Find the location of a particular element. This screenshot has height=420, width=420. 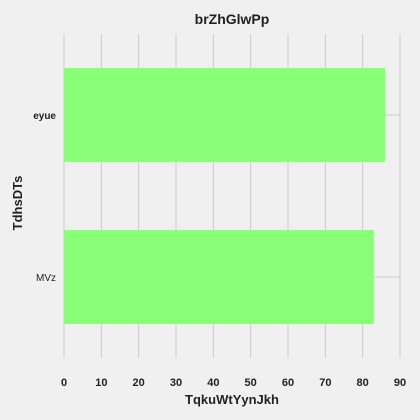

x-tick-labels: 0 10 20 30 40 50 60 70 80 90 is located at coordinates (233, 383).